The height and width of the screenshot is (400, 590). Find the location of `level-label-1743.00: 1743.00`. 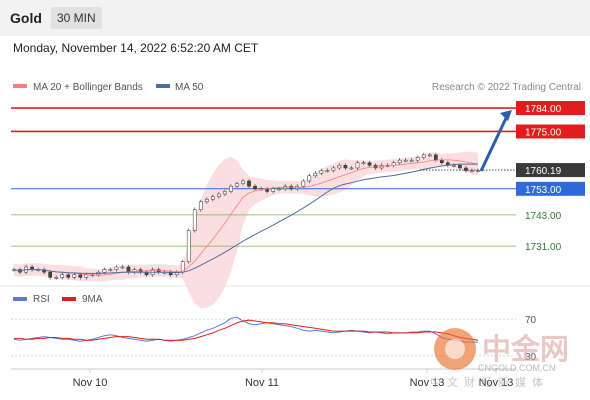

level-label-1743.00: 1743.00 is located at coordinates (543, 216).